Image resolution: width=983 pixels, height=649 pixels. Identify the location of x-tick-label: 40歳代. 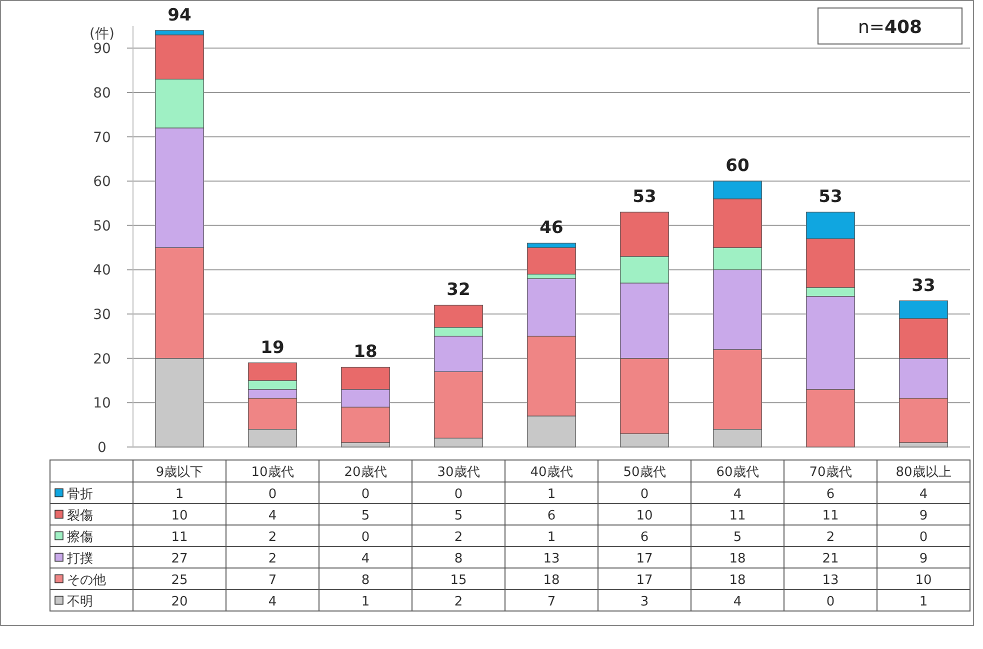
(551, 472).